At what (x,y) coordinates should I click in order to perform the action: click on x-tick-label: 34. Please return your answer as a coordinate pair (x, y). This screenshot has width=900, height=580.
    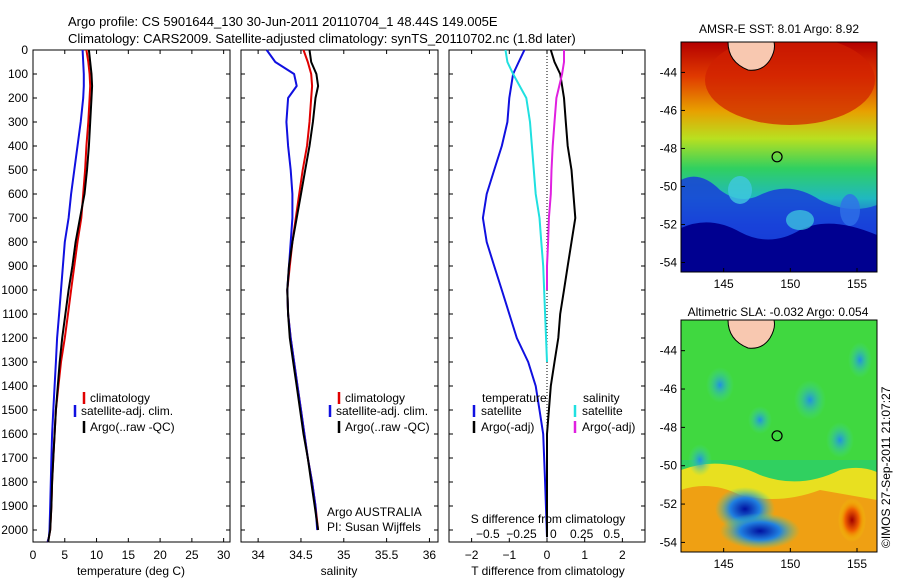
    Looking at the image, I should click on (258, 555).